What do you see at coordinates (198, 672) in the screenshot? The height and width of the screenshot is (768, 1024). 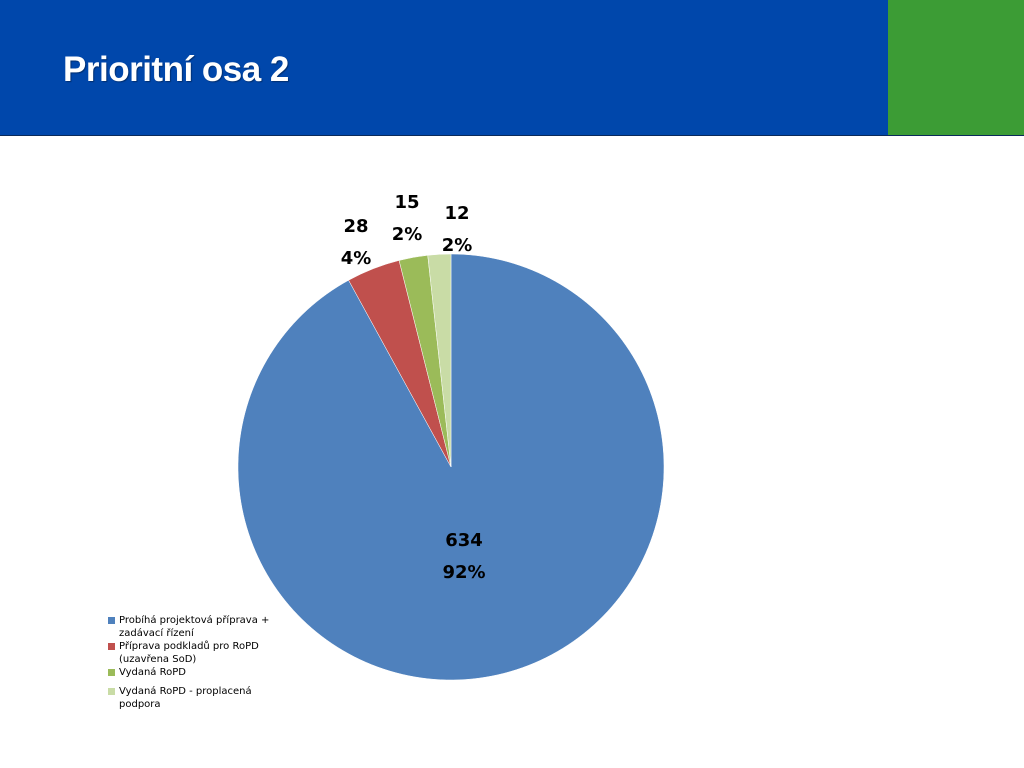 I see `legend-item-2: Vydaná RoPD` at bounding box center [198, 672].